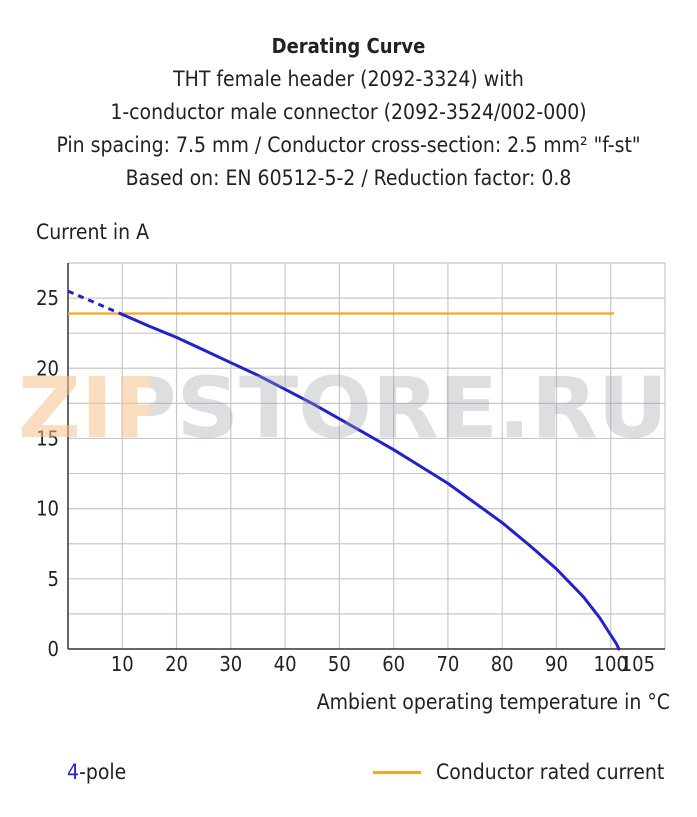 The height and width of the screenshot is (817, 697). I want to click on x-tick-label: 60, so click(393, 664).